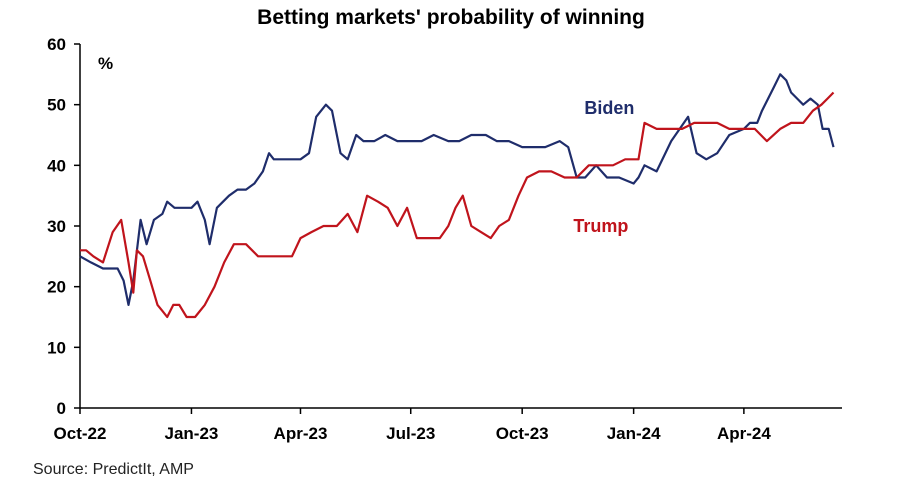 This screenshot has height=494, width=902. I want to click on y-tick-label: 10, so click(56, 347).